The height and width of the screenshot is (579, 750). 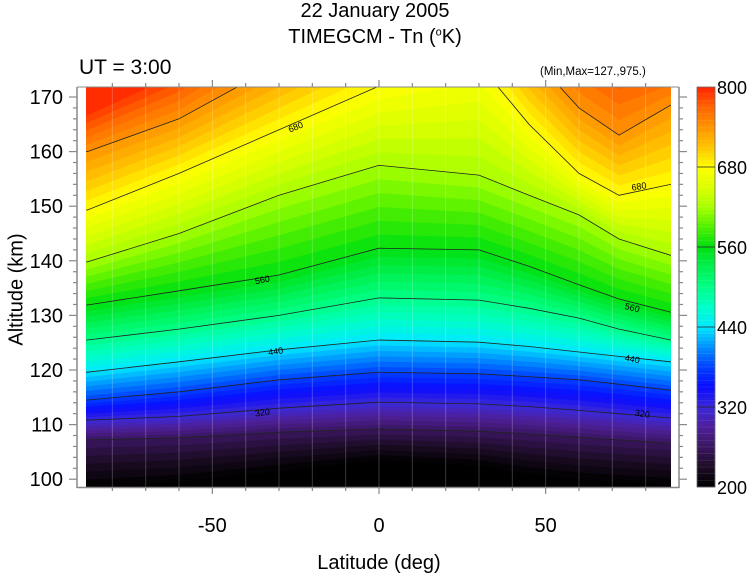 I want to click on colorbar-tick-label: 560, so click(x=732, y=248).